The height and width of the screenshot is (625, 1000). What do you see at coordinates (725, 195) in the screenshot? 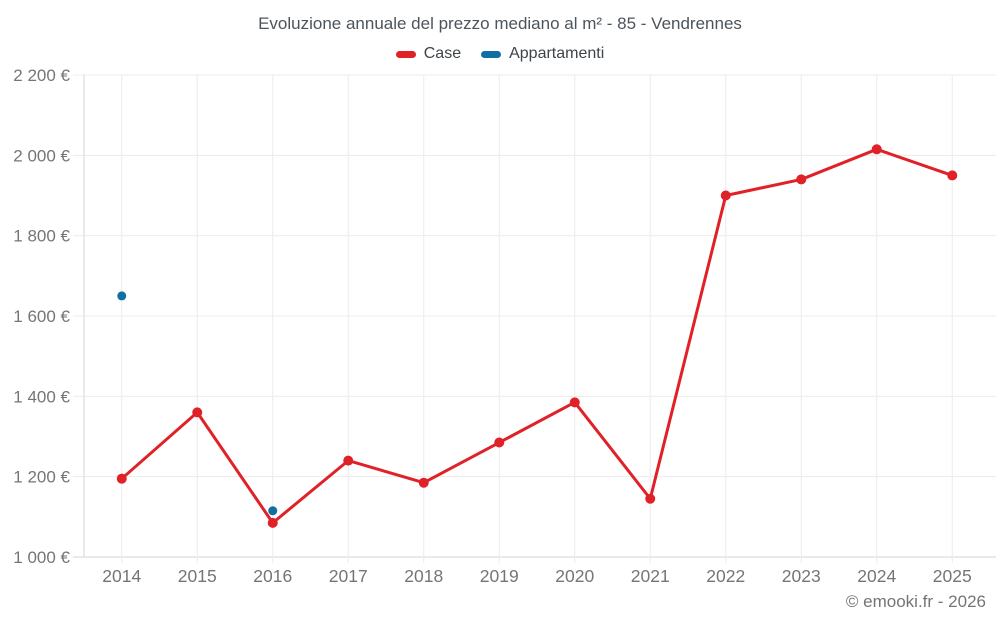
I see `case-point-2022` at bounding box center [725, 195].